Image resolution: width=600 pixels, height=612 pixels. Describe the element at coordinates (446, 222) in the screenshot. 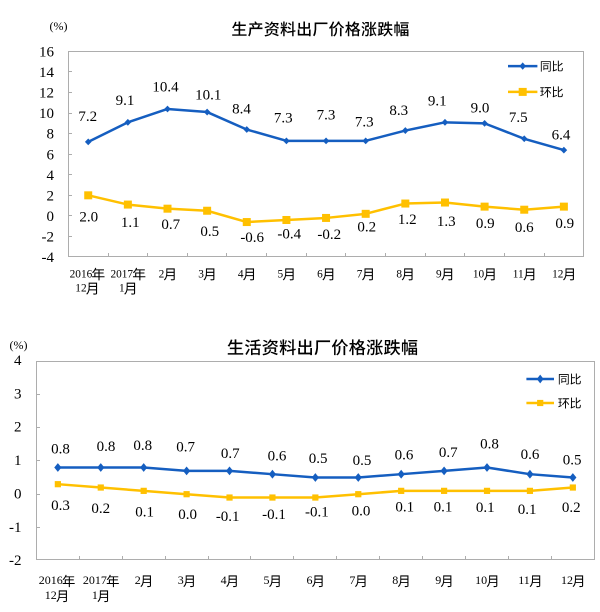

I see `svg-text: 1.3` at that location.